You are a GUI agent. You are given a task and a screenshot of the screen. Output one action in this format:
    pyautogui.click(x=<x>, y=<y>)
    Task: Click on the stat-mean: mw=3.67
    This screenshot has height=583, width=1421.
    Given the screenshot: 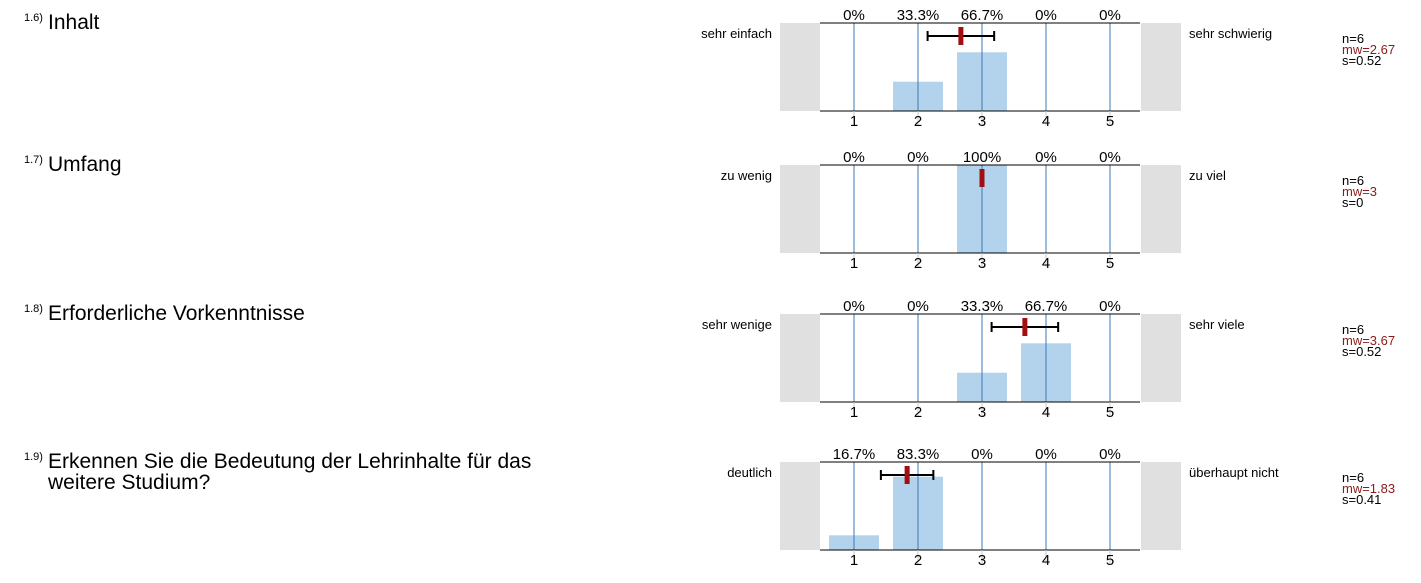 What is the action you would take?
    pyautogui.click(x=1369, y=340)
    